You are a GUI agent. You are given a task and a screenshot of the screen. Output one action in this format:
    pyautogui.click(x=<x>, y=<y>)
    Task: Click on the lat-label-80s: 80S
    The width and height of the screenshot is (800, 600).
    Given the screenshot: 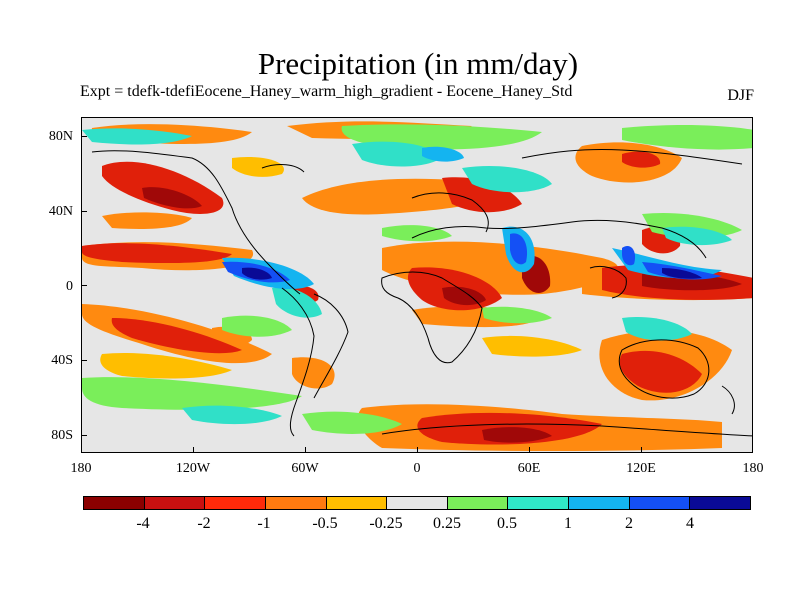 What is the action you would take?
    pyautogui.click(x=62, y=435)
    